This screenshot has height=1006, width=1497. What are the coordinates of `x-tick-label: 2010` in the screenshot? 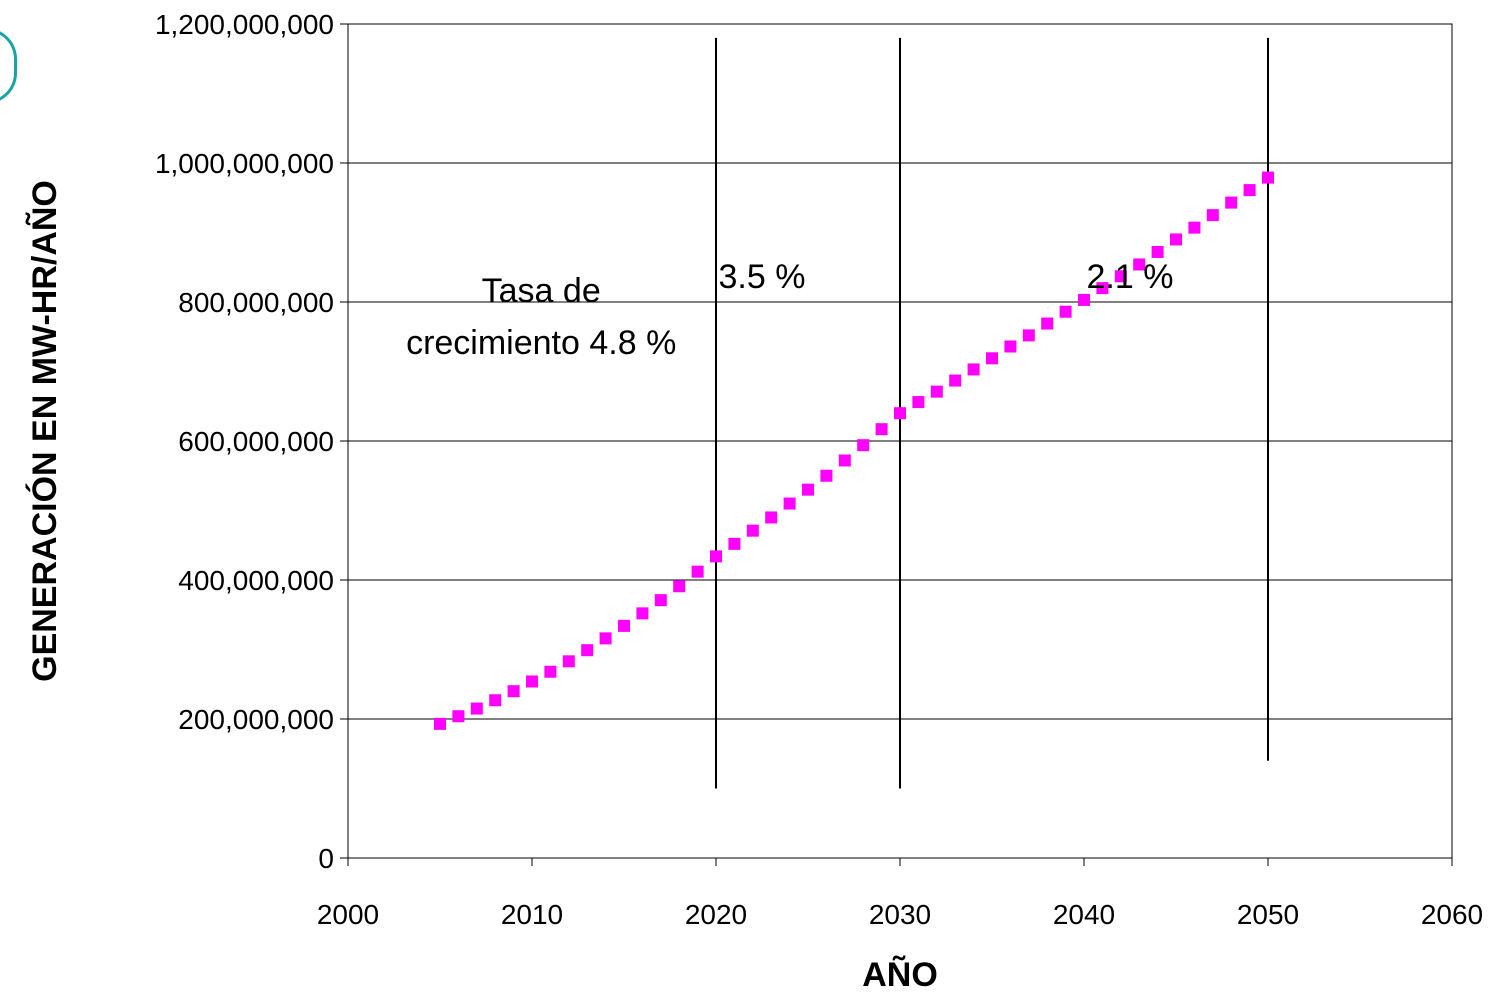 It's located at (532, 914).